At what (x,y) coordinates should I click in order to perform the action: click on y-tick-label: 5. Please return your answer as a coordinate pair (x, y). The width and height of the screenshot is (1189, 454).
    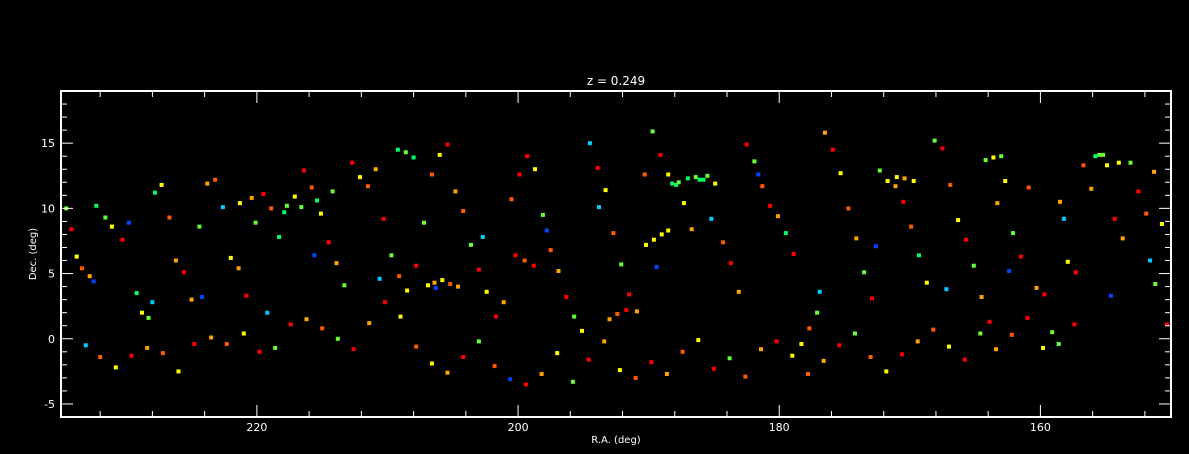
    Looking at the image, I should click on (51, 274).